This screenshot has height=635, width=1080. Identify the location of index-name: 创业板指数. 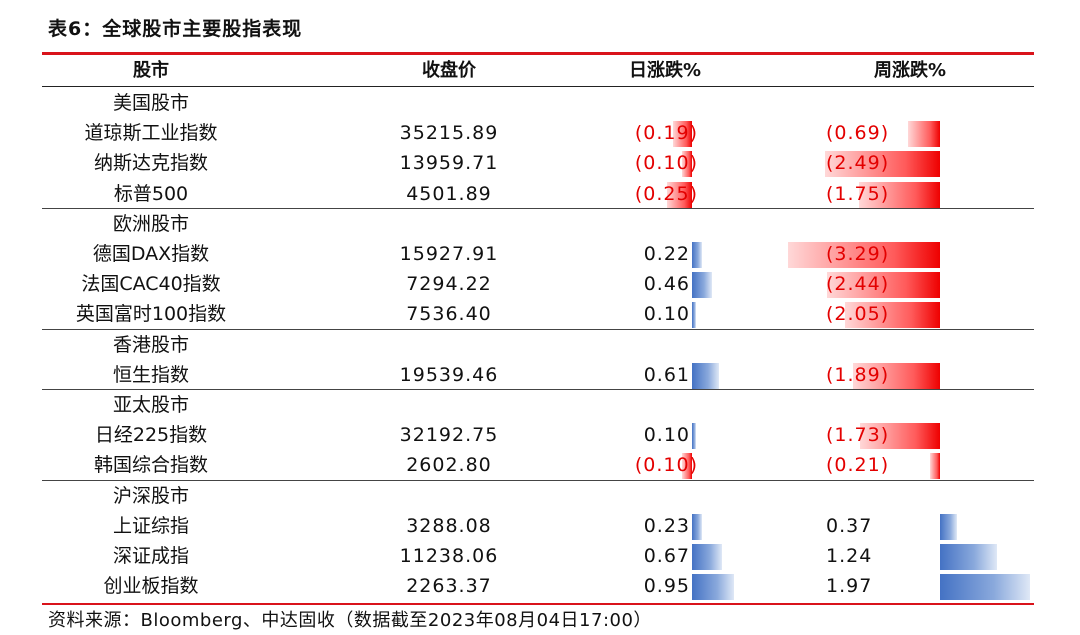
(151, 586).